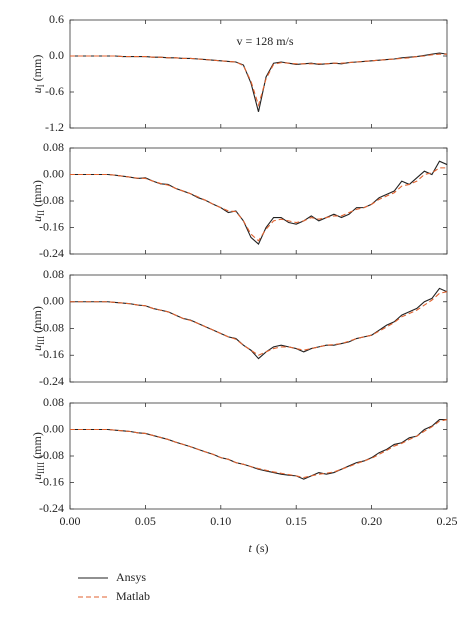 The height and width of the screenshot is (618, 474). I want to click on y-axis-label: uIIII (mm), so click(38, 456).